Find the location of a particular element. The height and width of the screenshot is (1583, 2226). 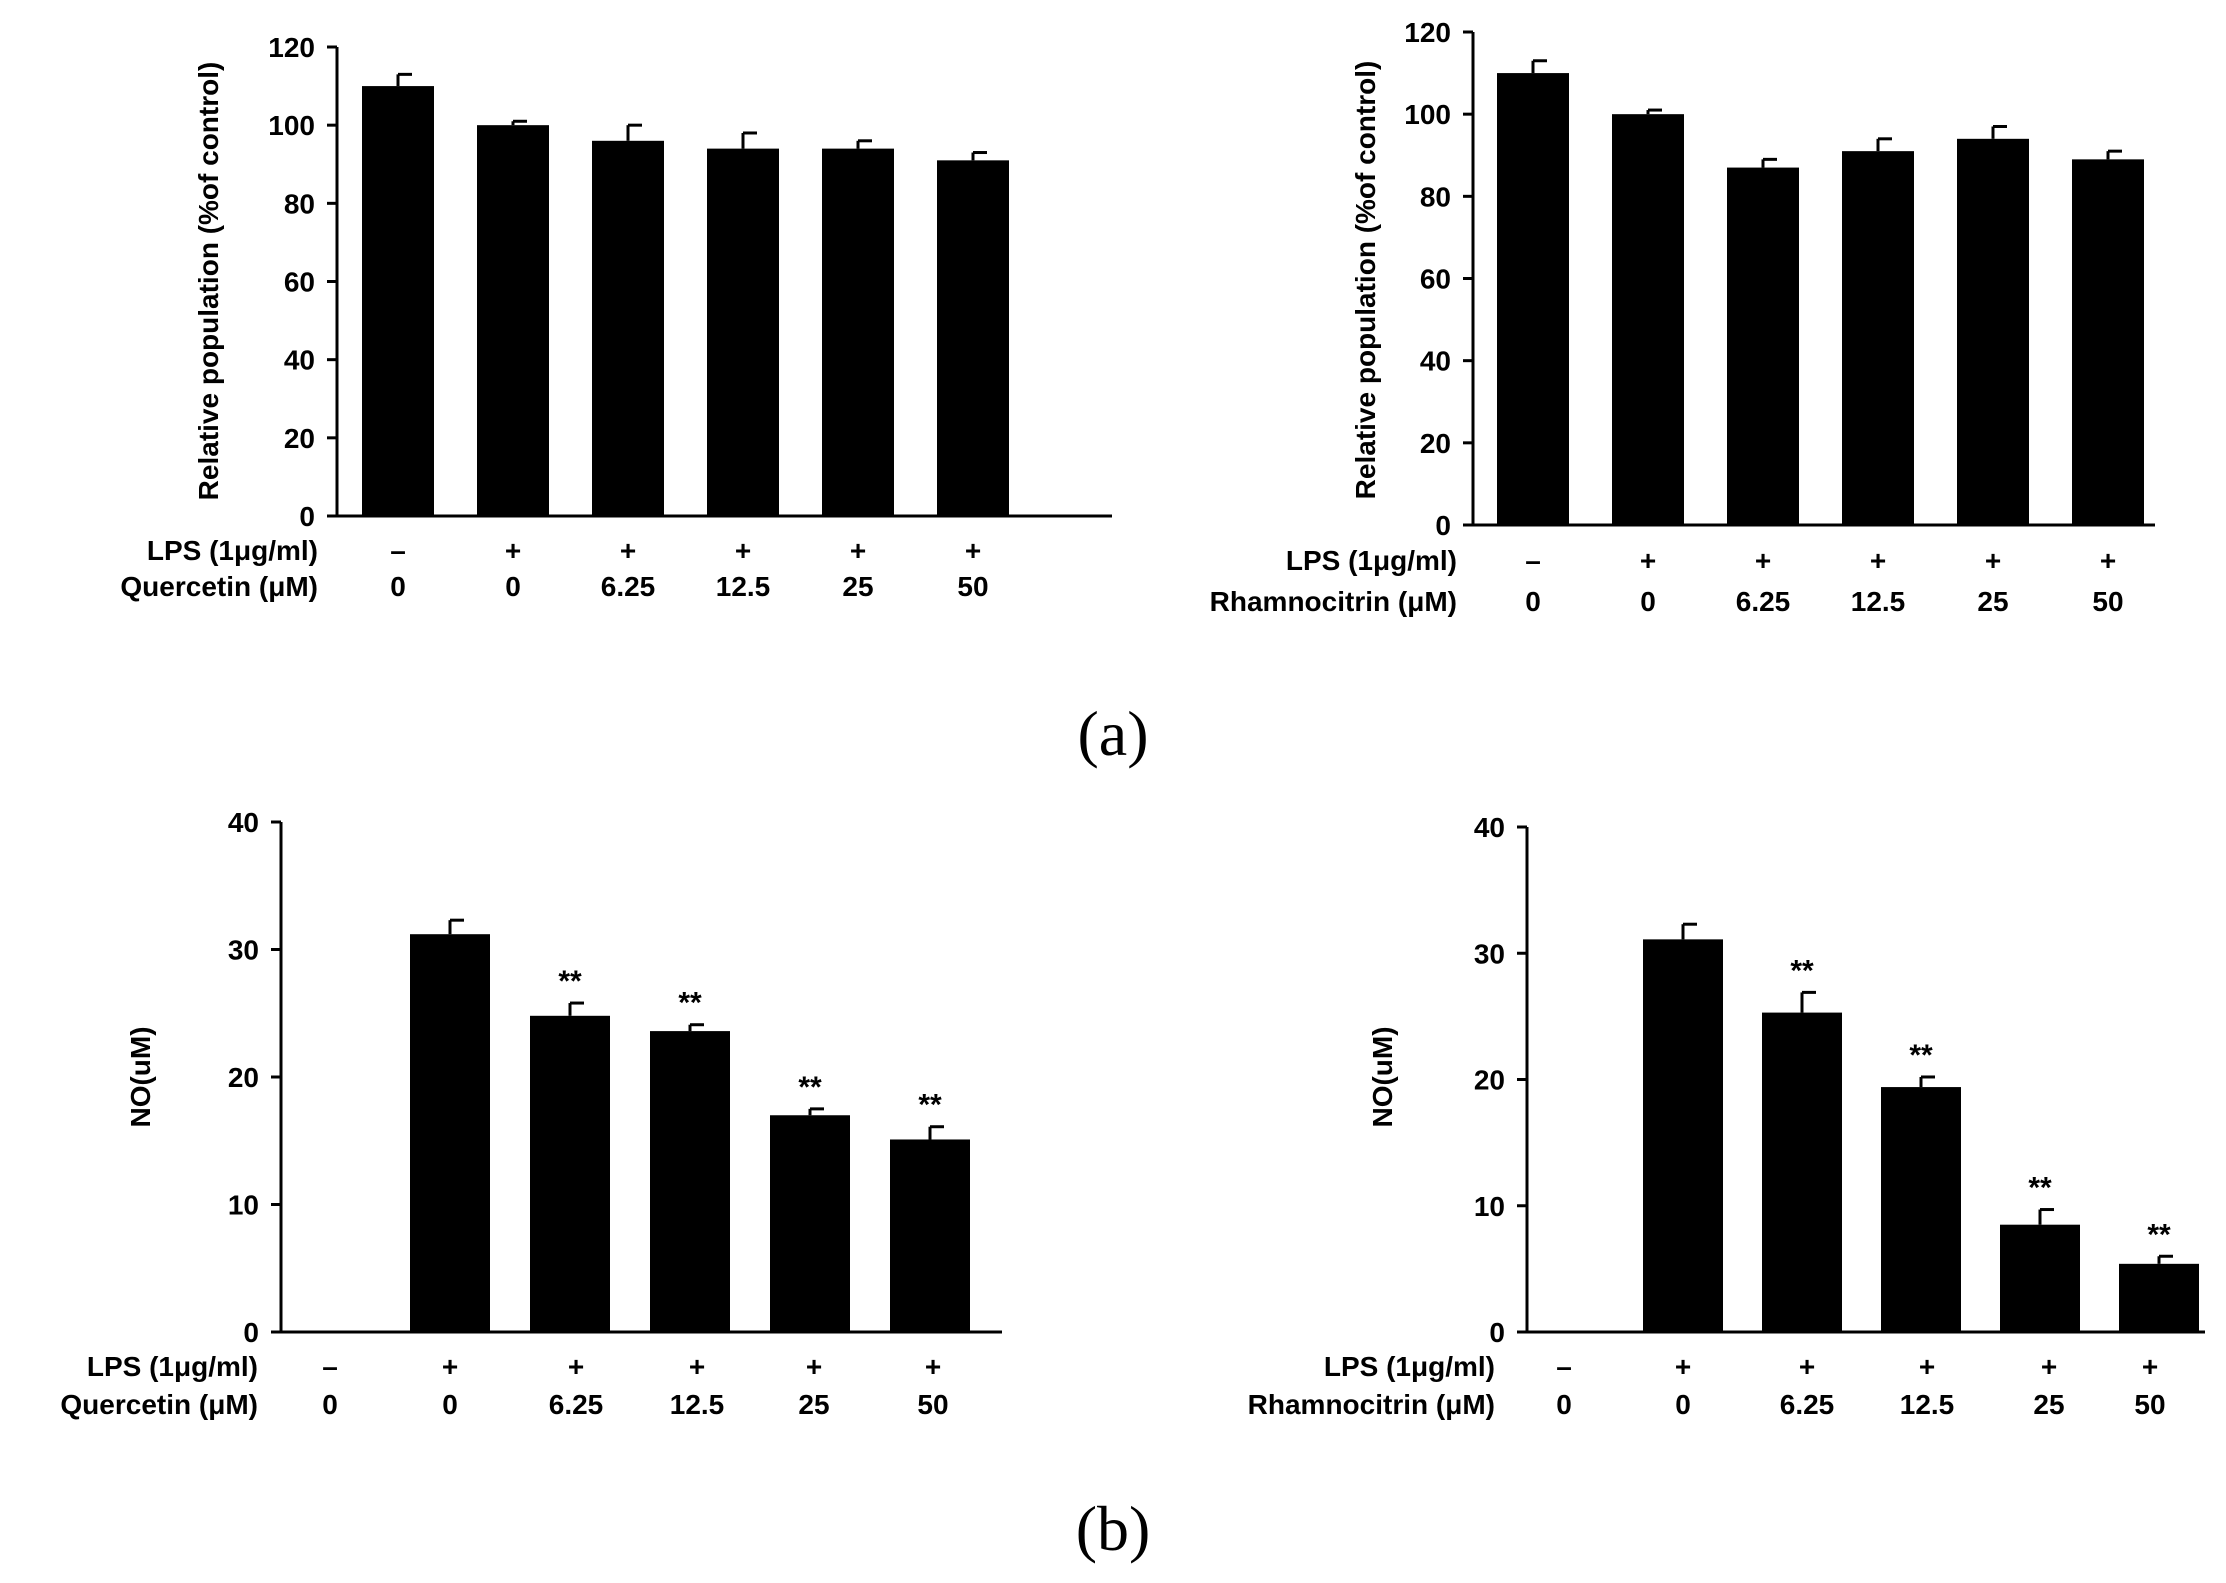

panel-caption-b: (b) is located at coordinates (1113, 1528).